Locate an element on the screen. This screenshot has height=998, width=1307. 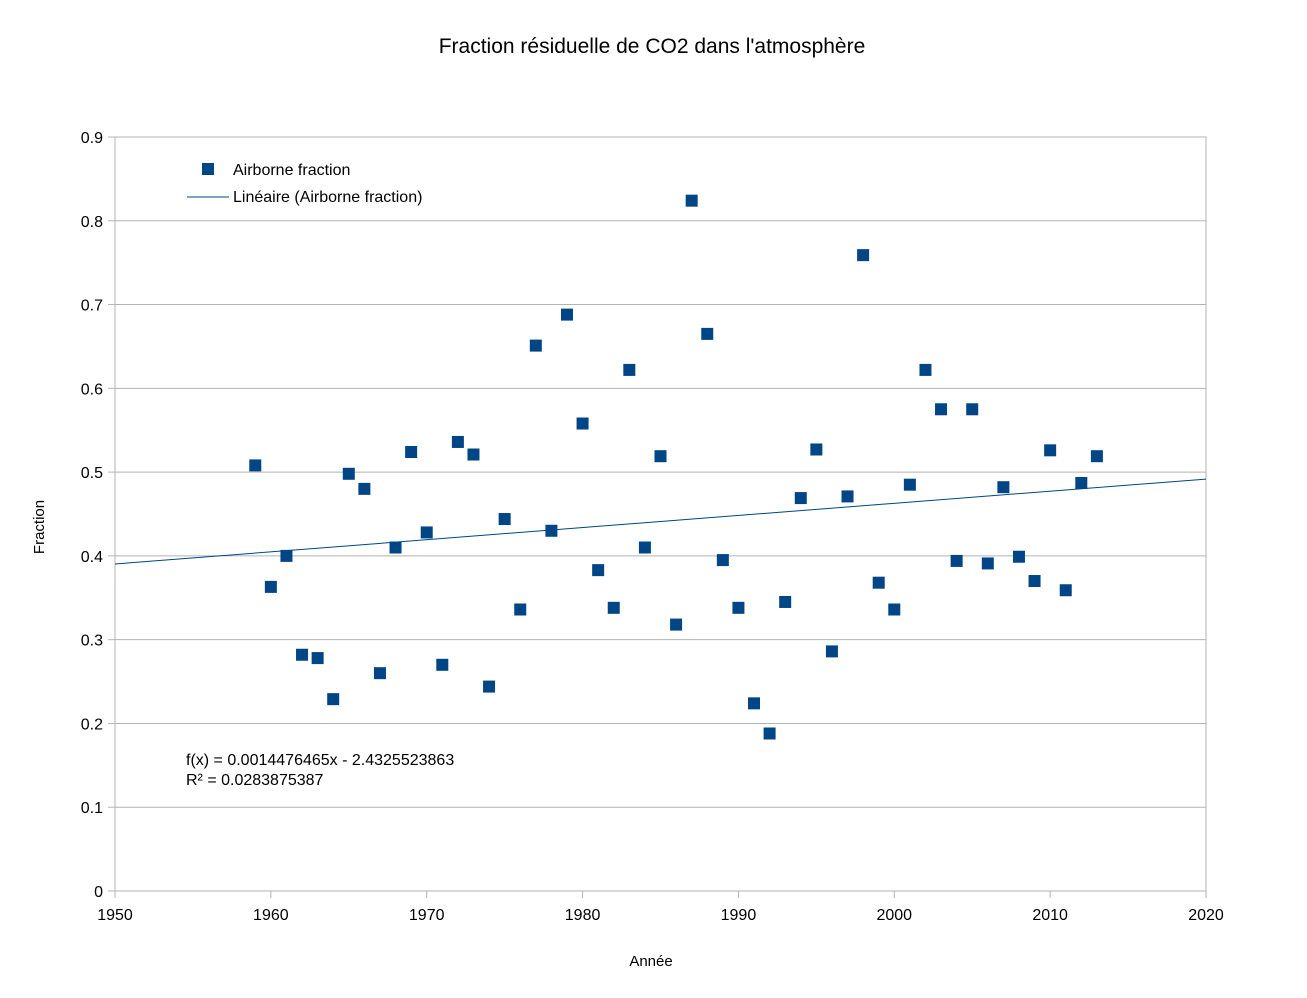
legend-marker-square is located at coordinates (208, 169).